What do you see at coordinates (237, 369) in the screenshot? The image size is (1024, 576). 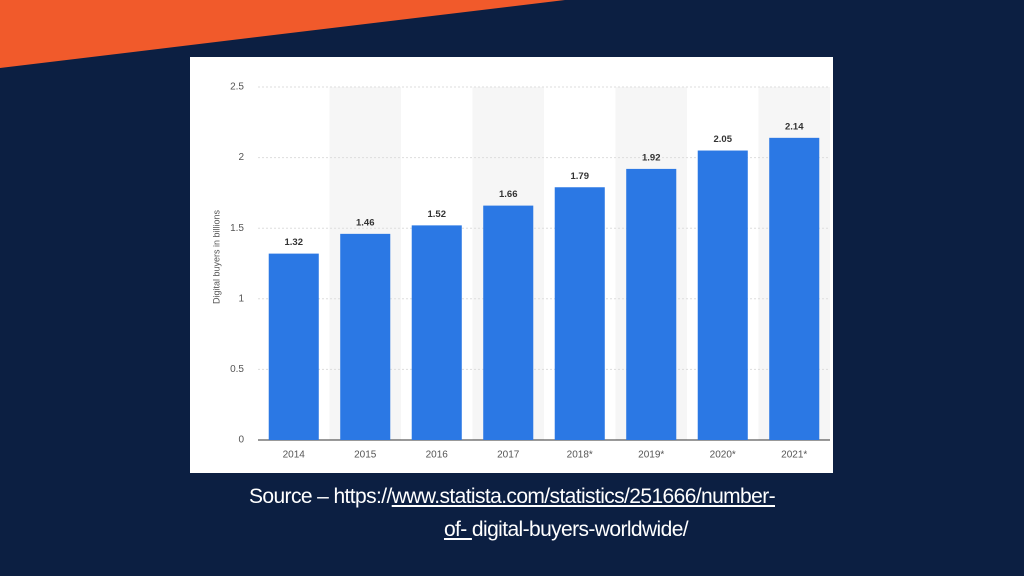 I see `y-tick-label: 0.5` at bounding box center [237, 369].